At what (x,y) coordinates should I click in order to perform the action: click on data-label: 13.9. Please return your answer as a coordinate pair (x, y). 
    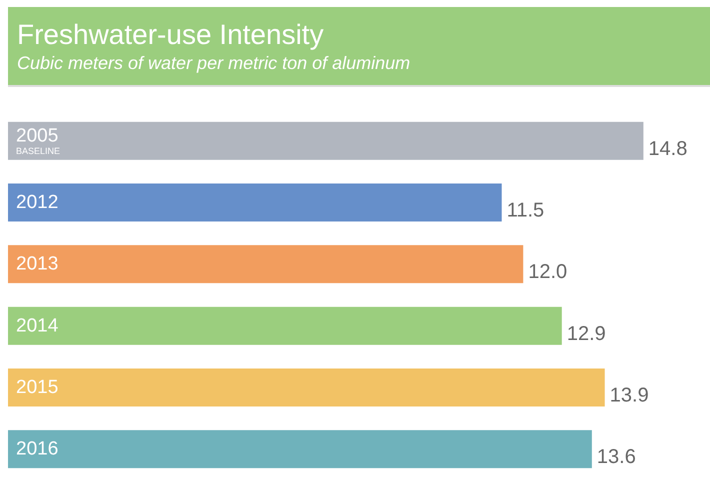
    Looking at the image, I should click on (629, 395).